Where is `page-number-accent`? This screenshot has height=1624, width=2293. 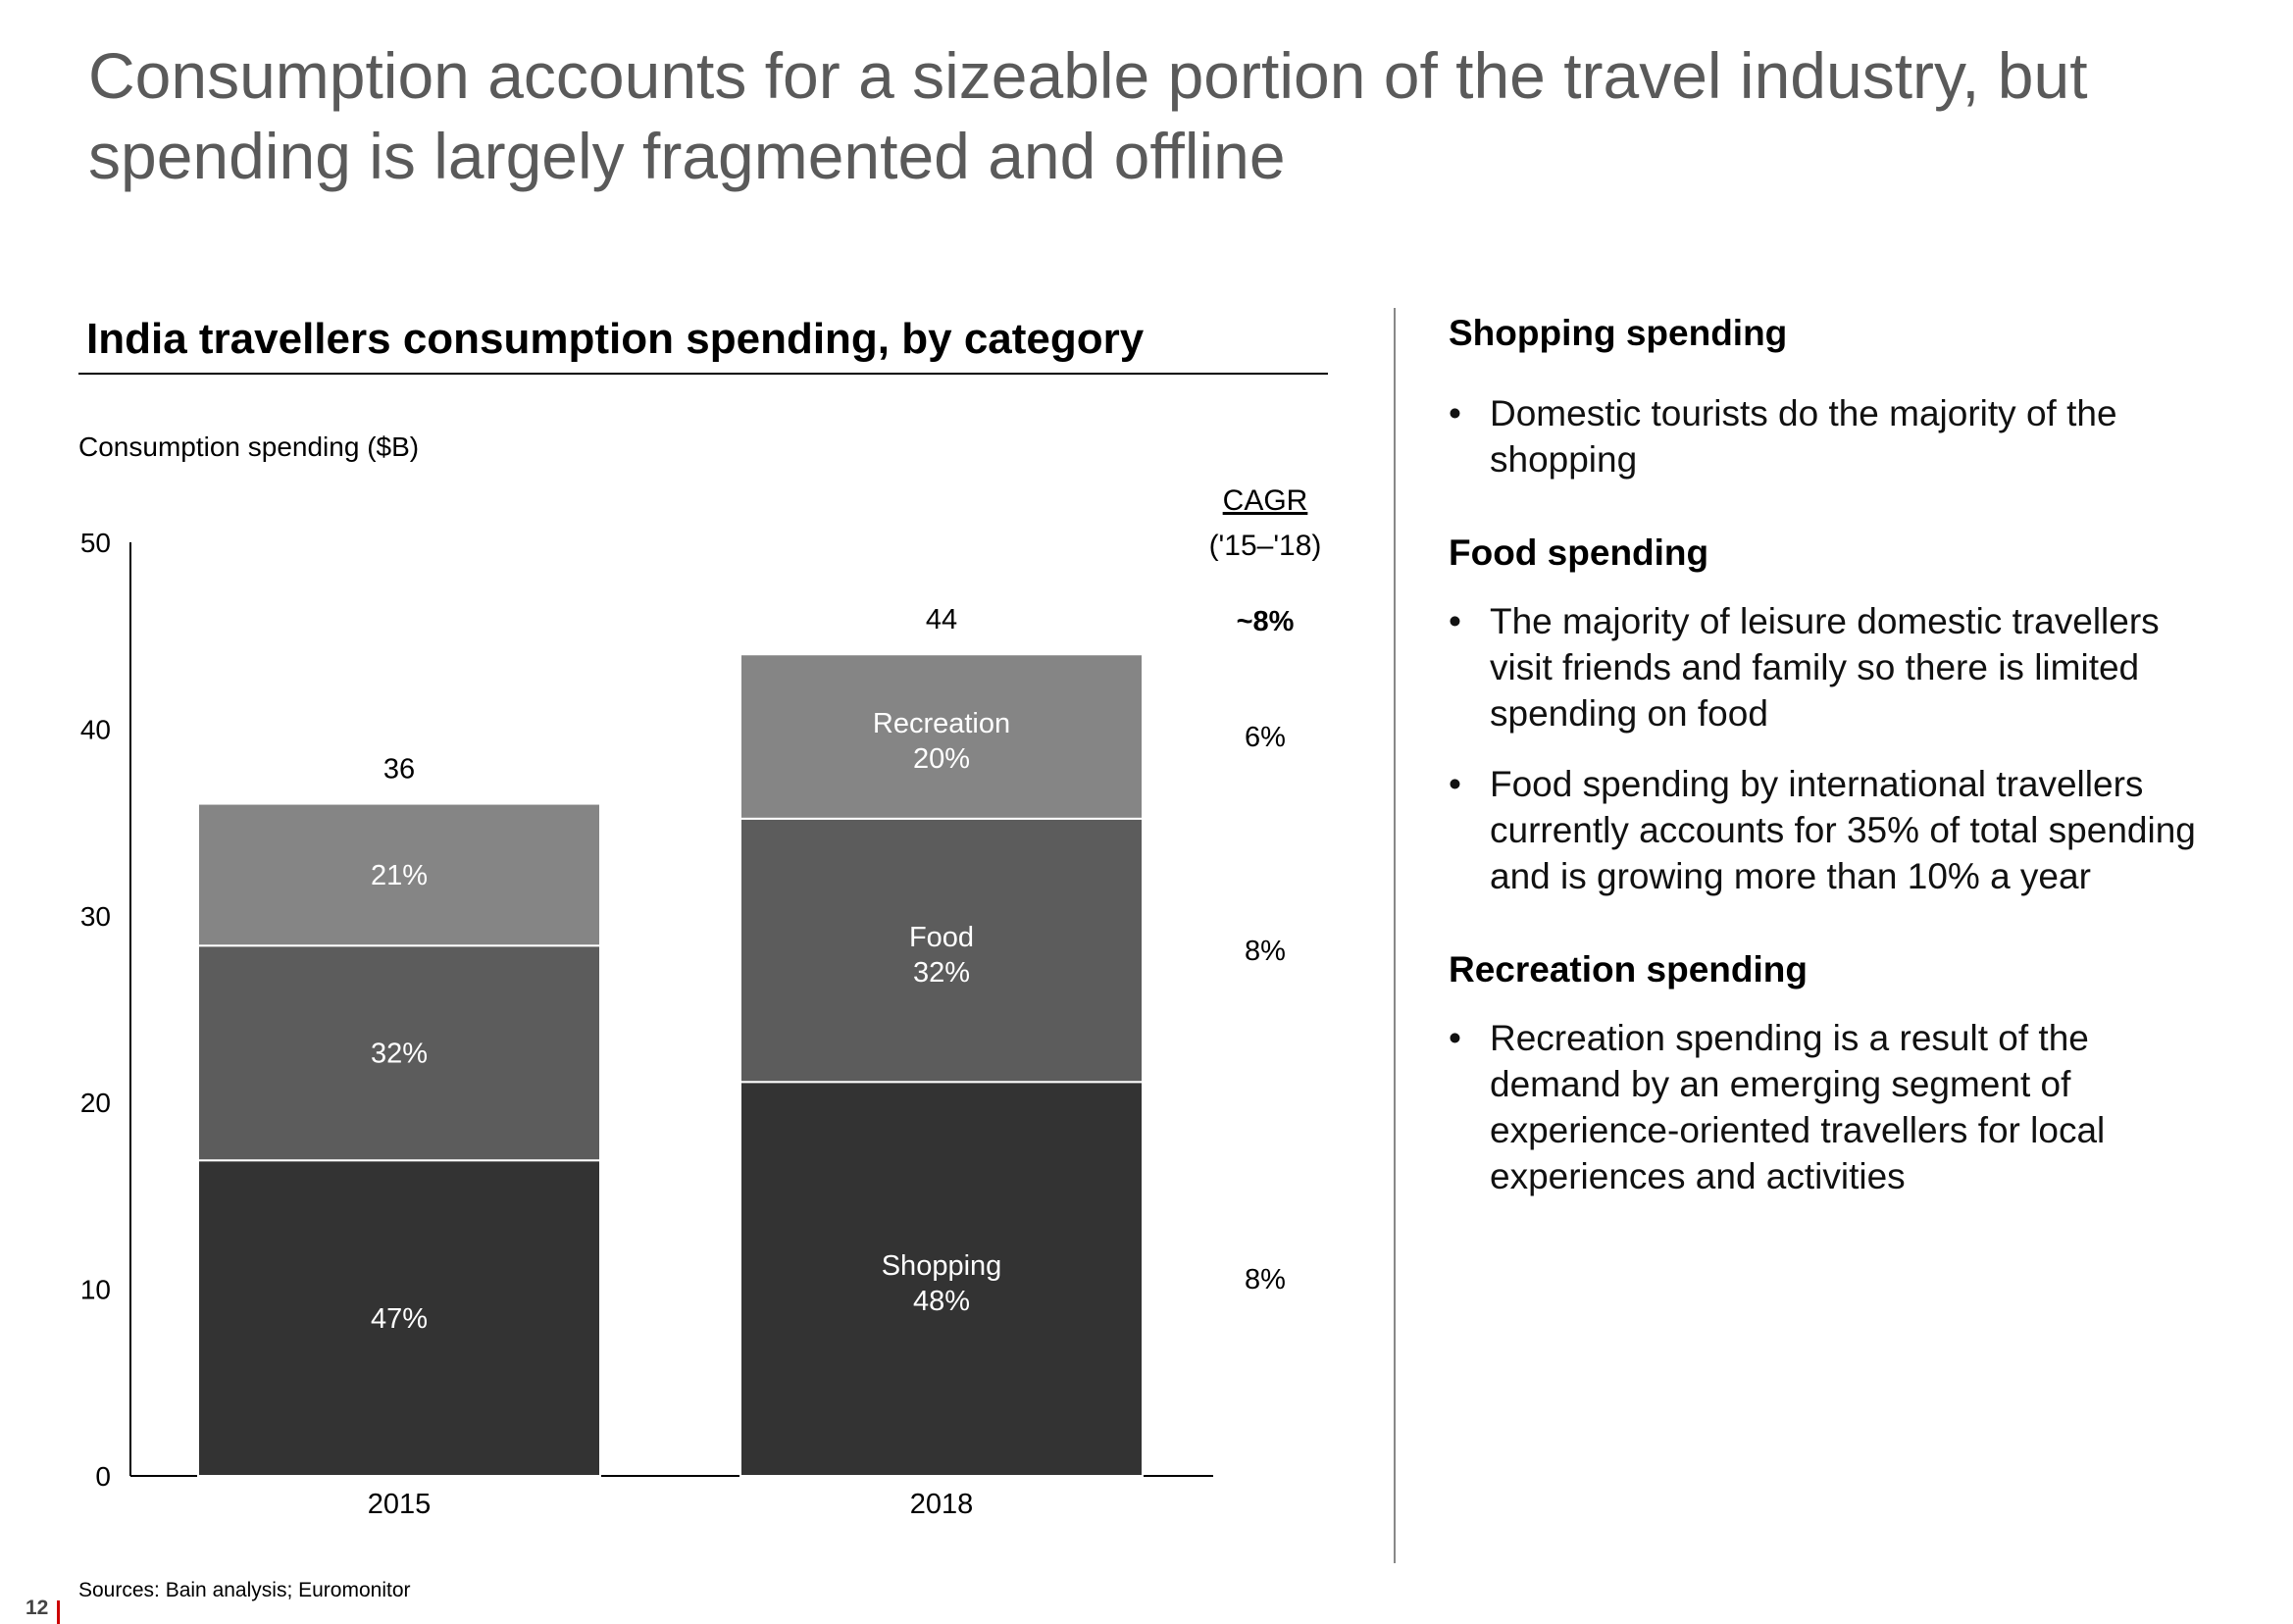 page-number-accent is located at coordinates (58, 1612).